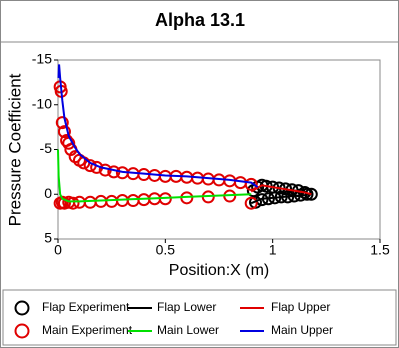 This screenshot has width=399, height=348. Describe the element at coordinates (186, 307) in the screenshot. I see `legend-label: Flap Lower` at that location.